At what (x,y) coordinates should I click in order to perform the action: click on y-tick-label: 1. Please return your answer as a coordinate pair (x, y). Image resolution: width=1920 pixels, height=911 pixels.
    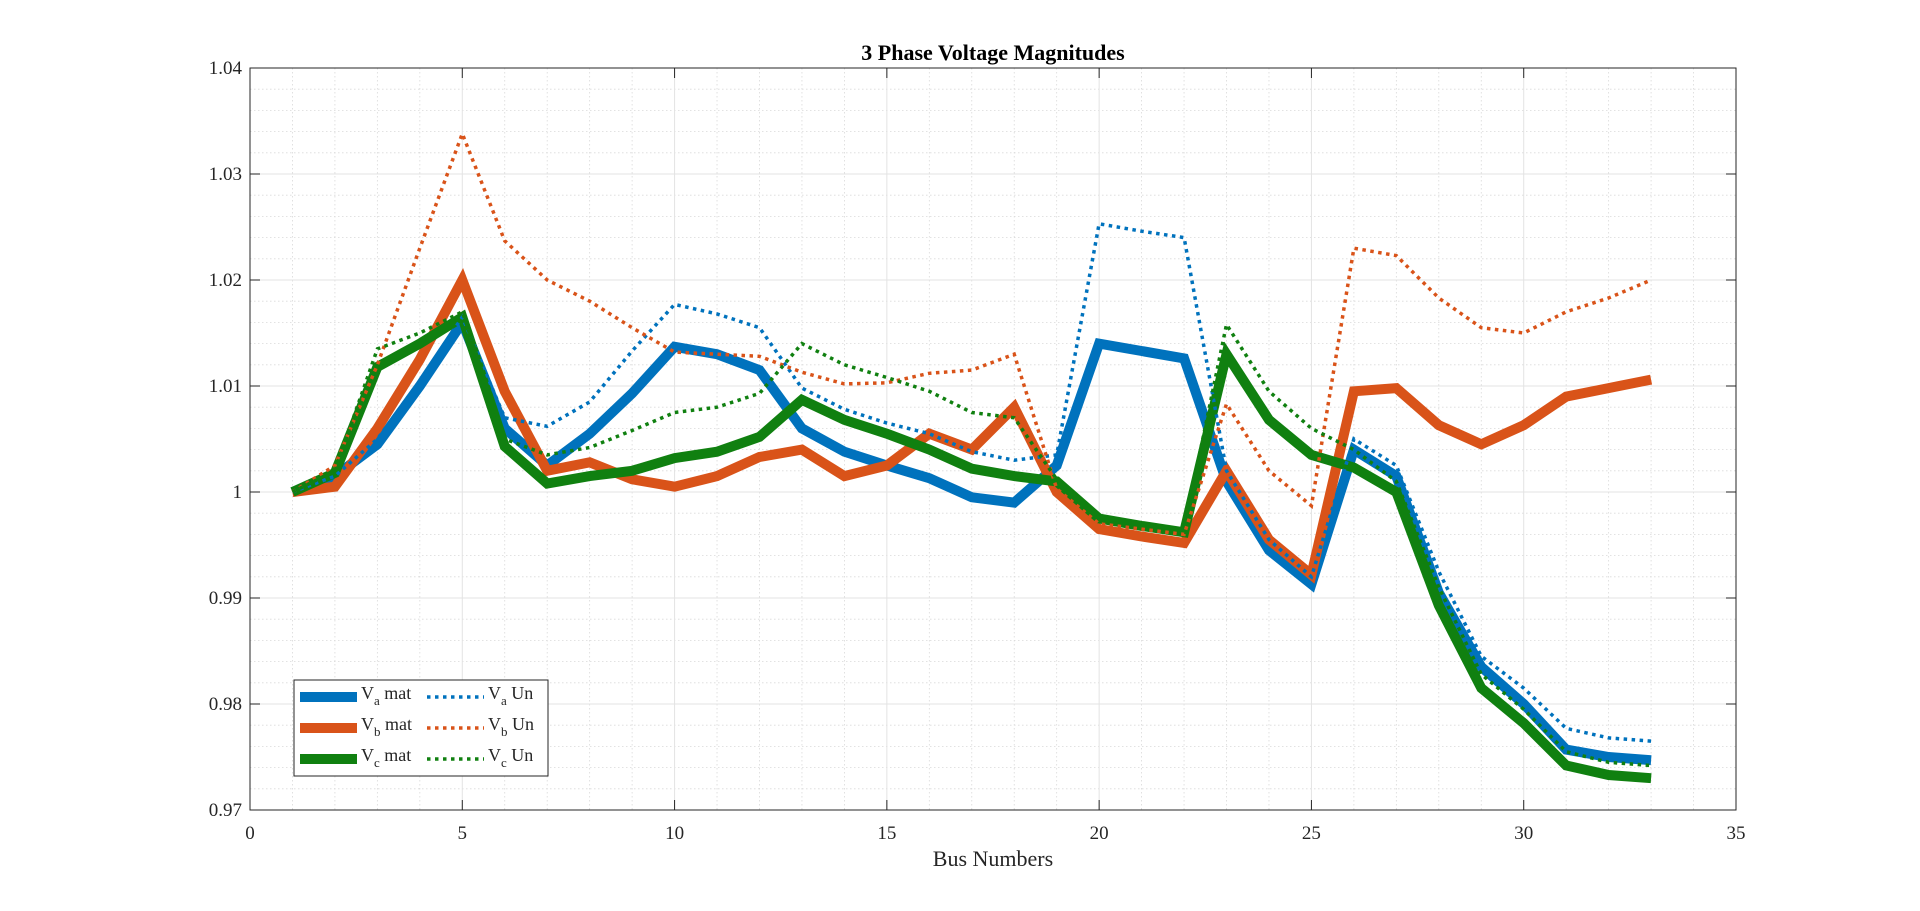
    Looking at the image, I should click on (238, 492).